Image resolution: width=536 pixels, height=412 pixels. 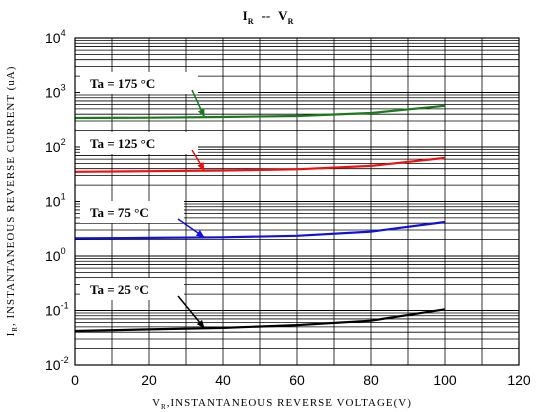 I want to click on x-tick-label: 40, so click(x=223, y=380).